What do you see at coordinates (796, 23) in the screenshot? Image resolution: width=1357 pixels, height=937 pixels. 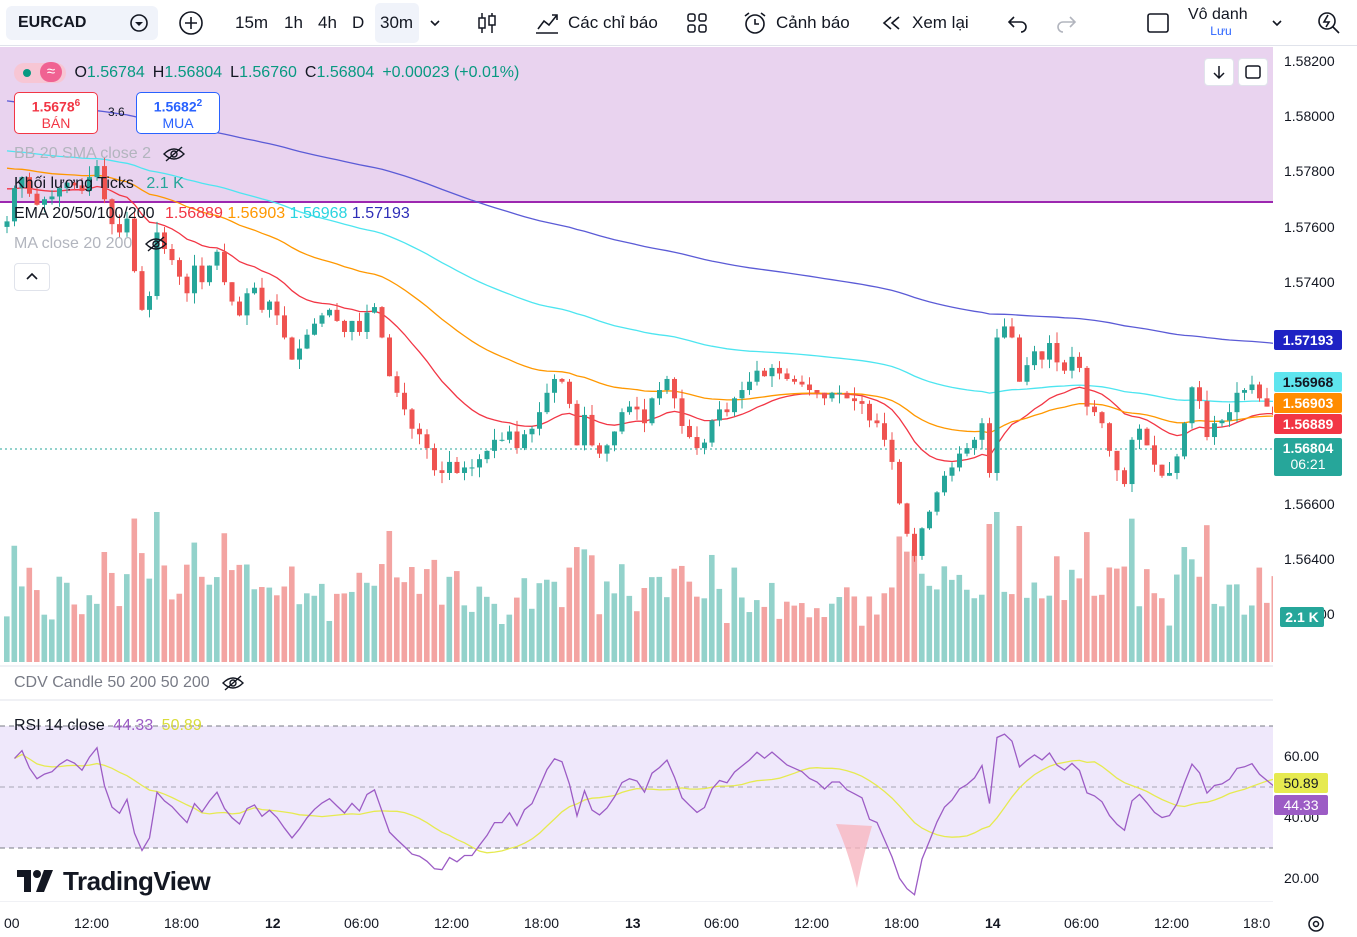 I see `alert-button: Cảnh báo` at bounding box center [796, 23].